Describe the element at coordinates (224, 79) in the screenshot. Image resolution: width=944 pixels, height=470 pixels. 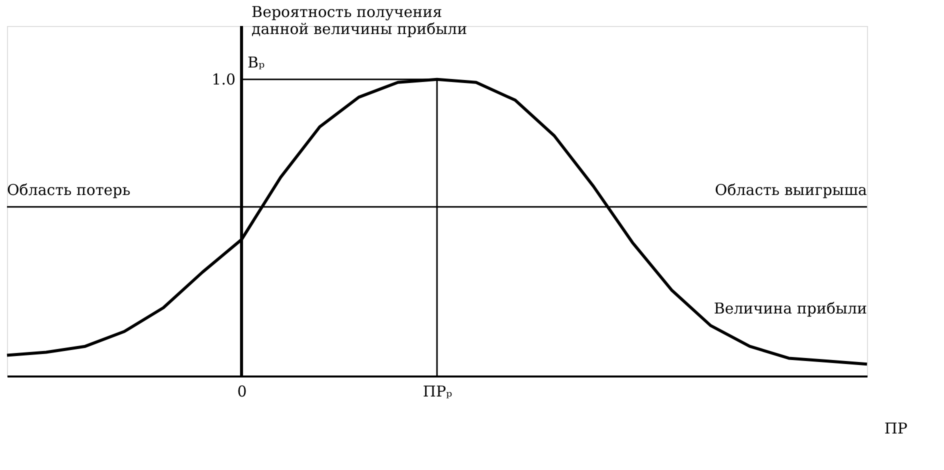
I see `annotation: 1.0` at that location.